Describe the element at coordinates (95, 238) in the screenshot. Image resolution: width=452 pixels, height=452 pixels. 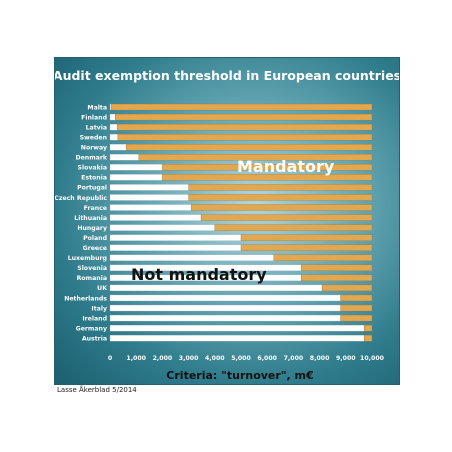
I see `category-label: Poland` at that location.